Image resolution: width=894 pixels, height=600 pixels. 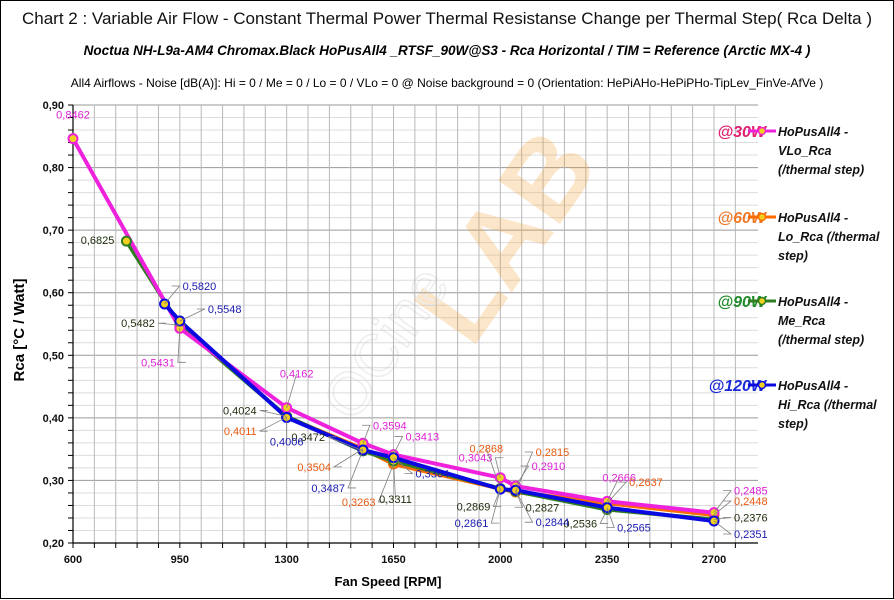 I want to click on data-label: 0,2868, so click(x=487, y=450).